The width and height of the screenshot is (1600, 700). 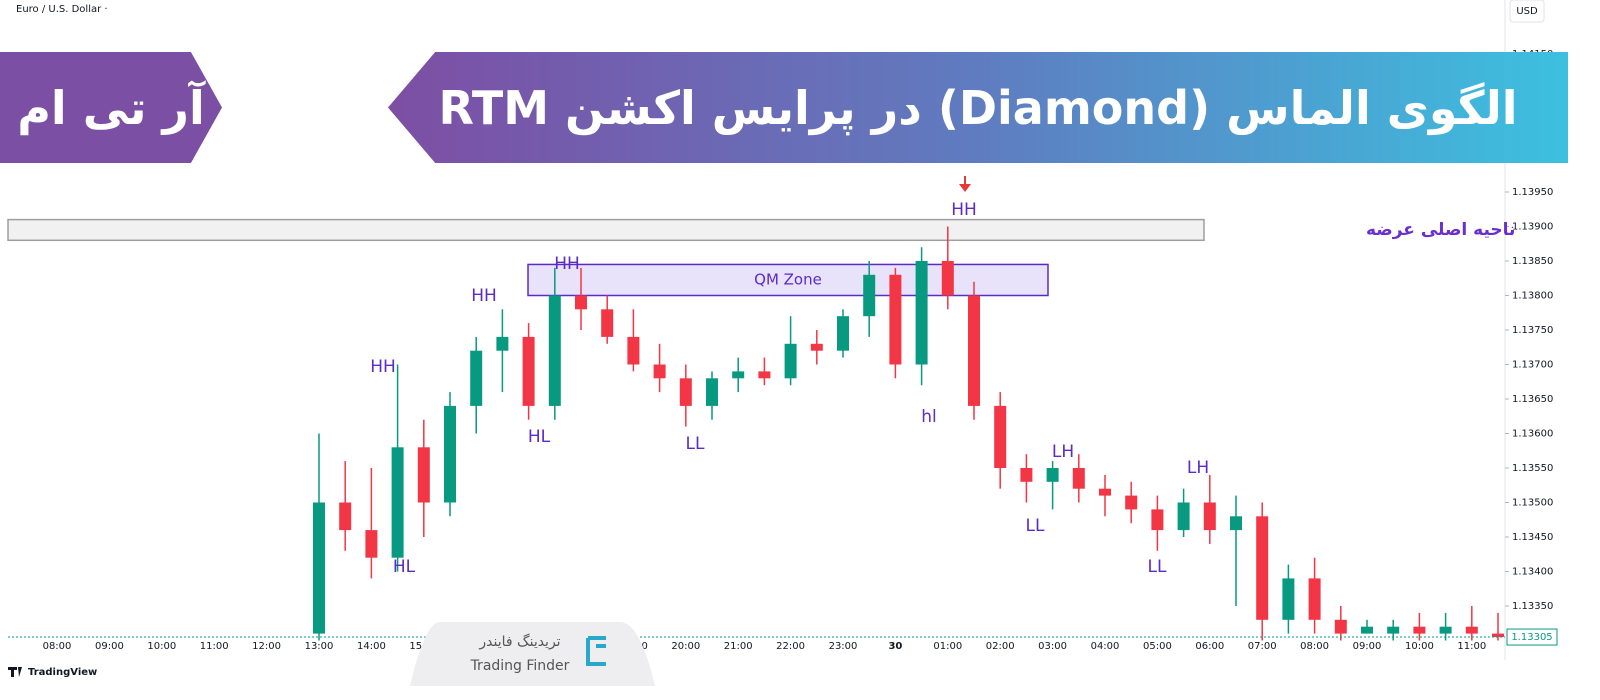 What do you see at coordinates (965, 184) in the screenshot?
I see `arrow` at bounding box center [965, 184].